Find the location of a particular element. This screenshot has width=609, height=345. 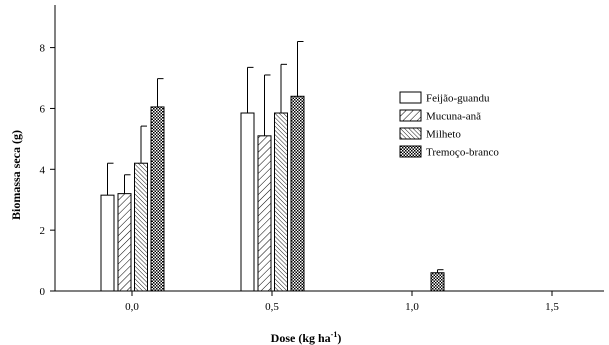

y-tick-label: 8 is located at coordinates (43, 49).